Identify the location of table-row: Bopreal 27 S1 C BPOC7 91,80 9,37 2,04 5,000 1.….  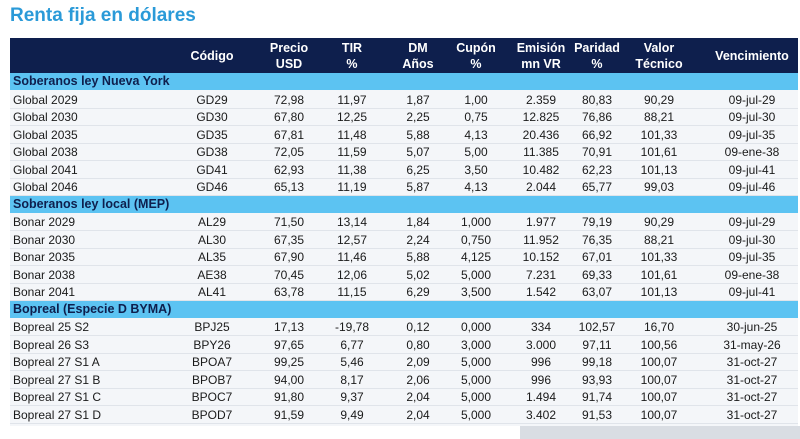
(404, 397).